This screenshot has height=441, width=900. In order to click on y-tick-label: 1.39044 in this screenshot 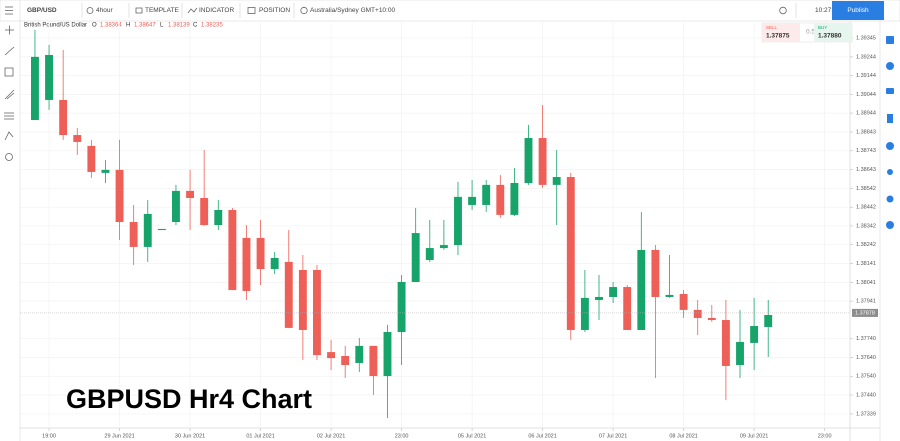, I will do `click(866, 95)`.